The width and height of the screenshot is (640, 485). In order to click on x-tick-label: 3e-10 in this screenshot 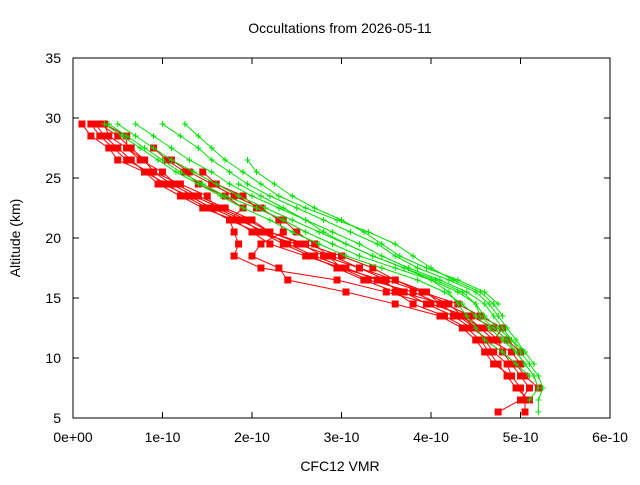, I will do `click(342, 437)`.